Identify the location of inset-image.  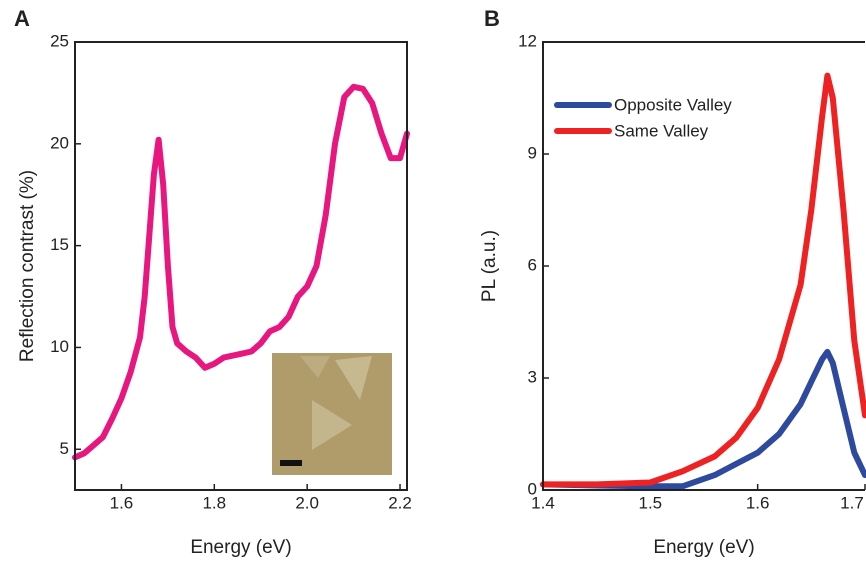
(332, 414).